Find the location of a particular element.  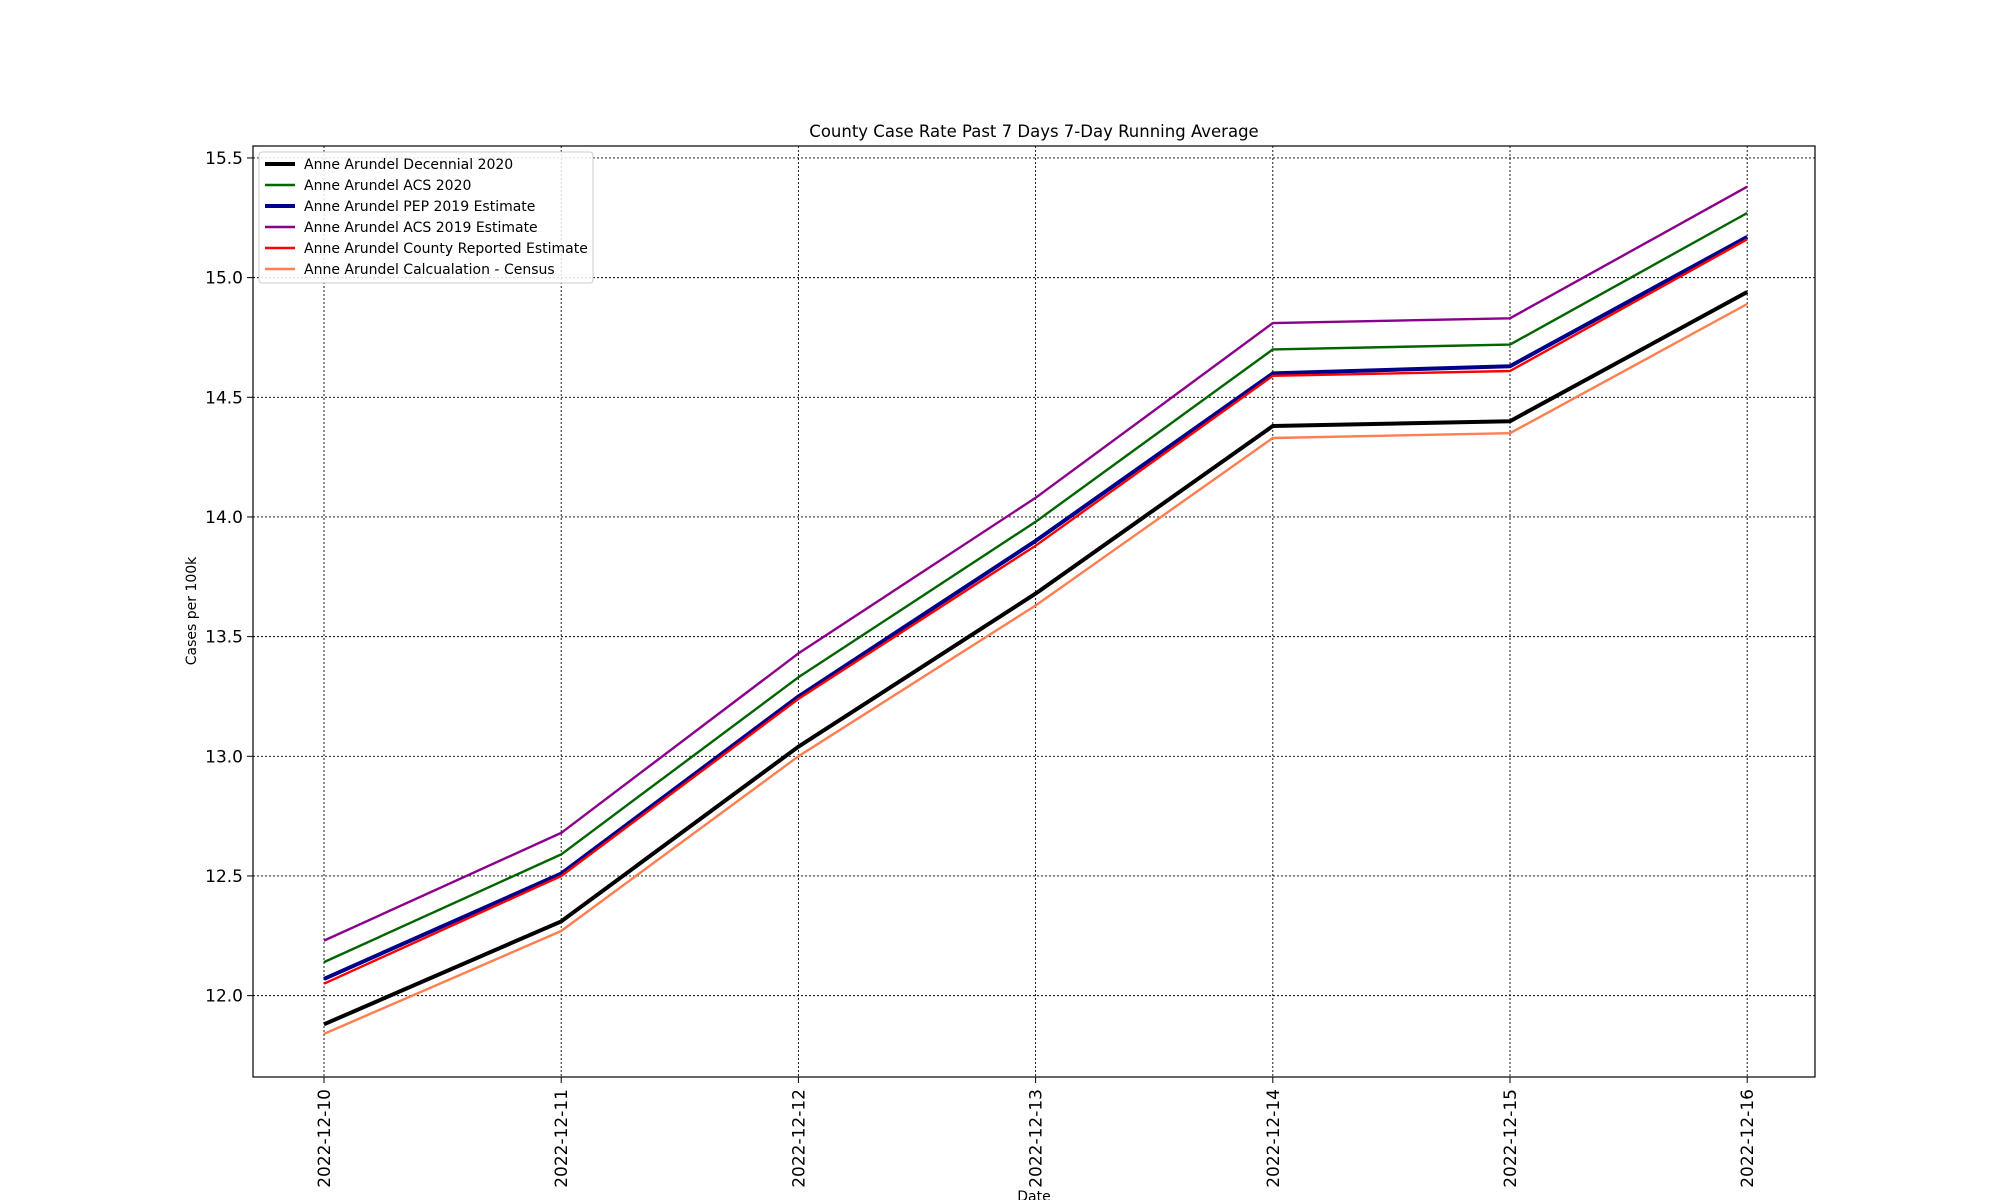

legend-label: Anne Arundel PEP 2019 Estimate is located at coordinates (419, 207).